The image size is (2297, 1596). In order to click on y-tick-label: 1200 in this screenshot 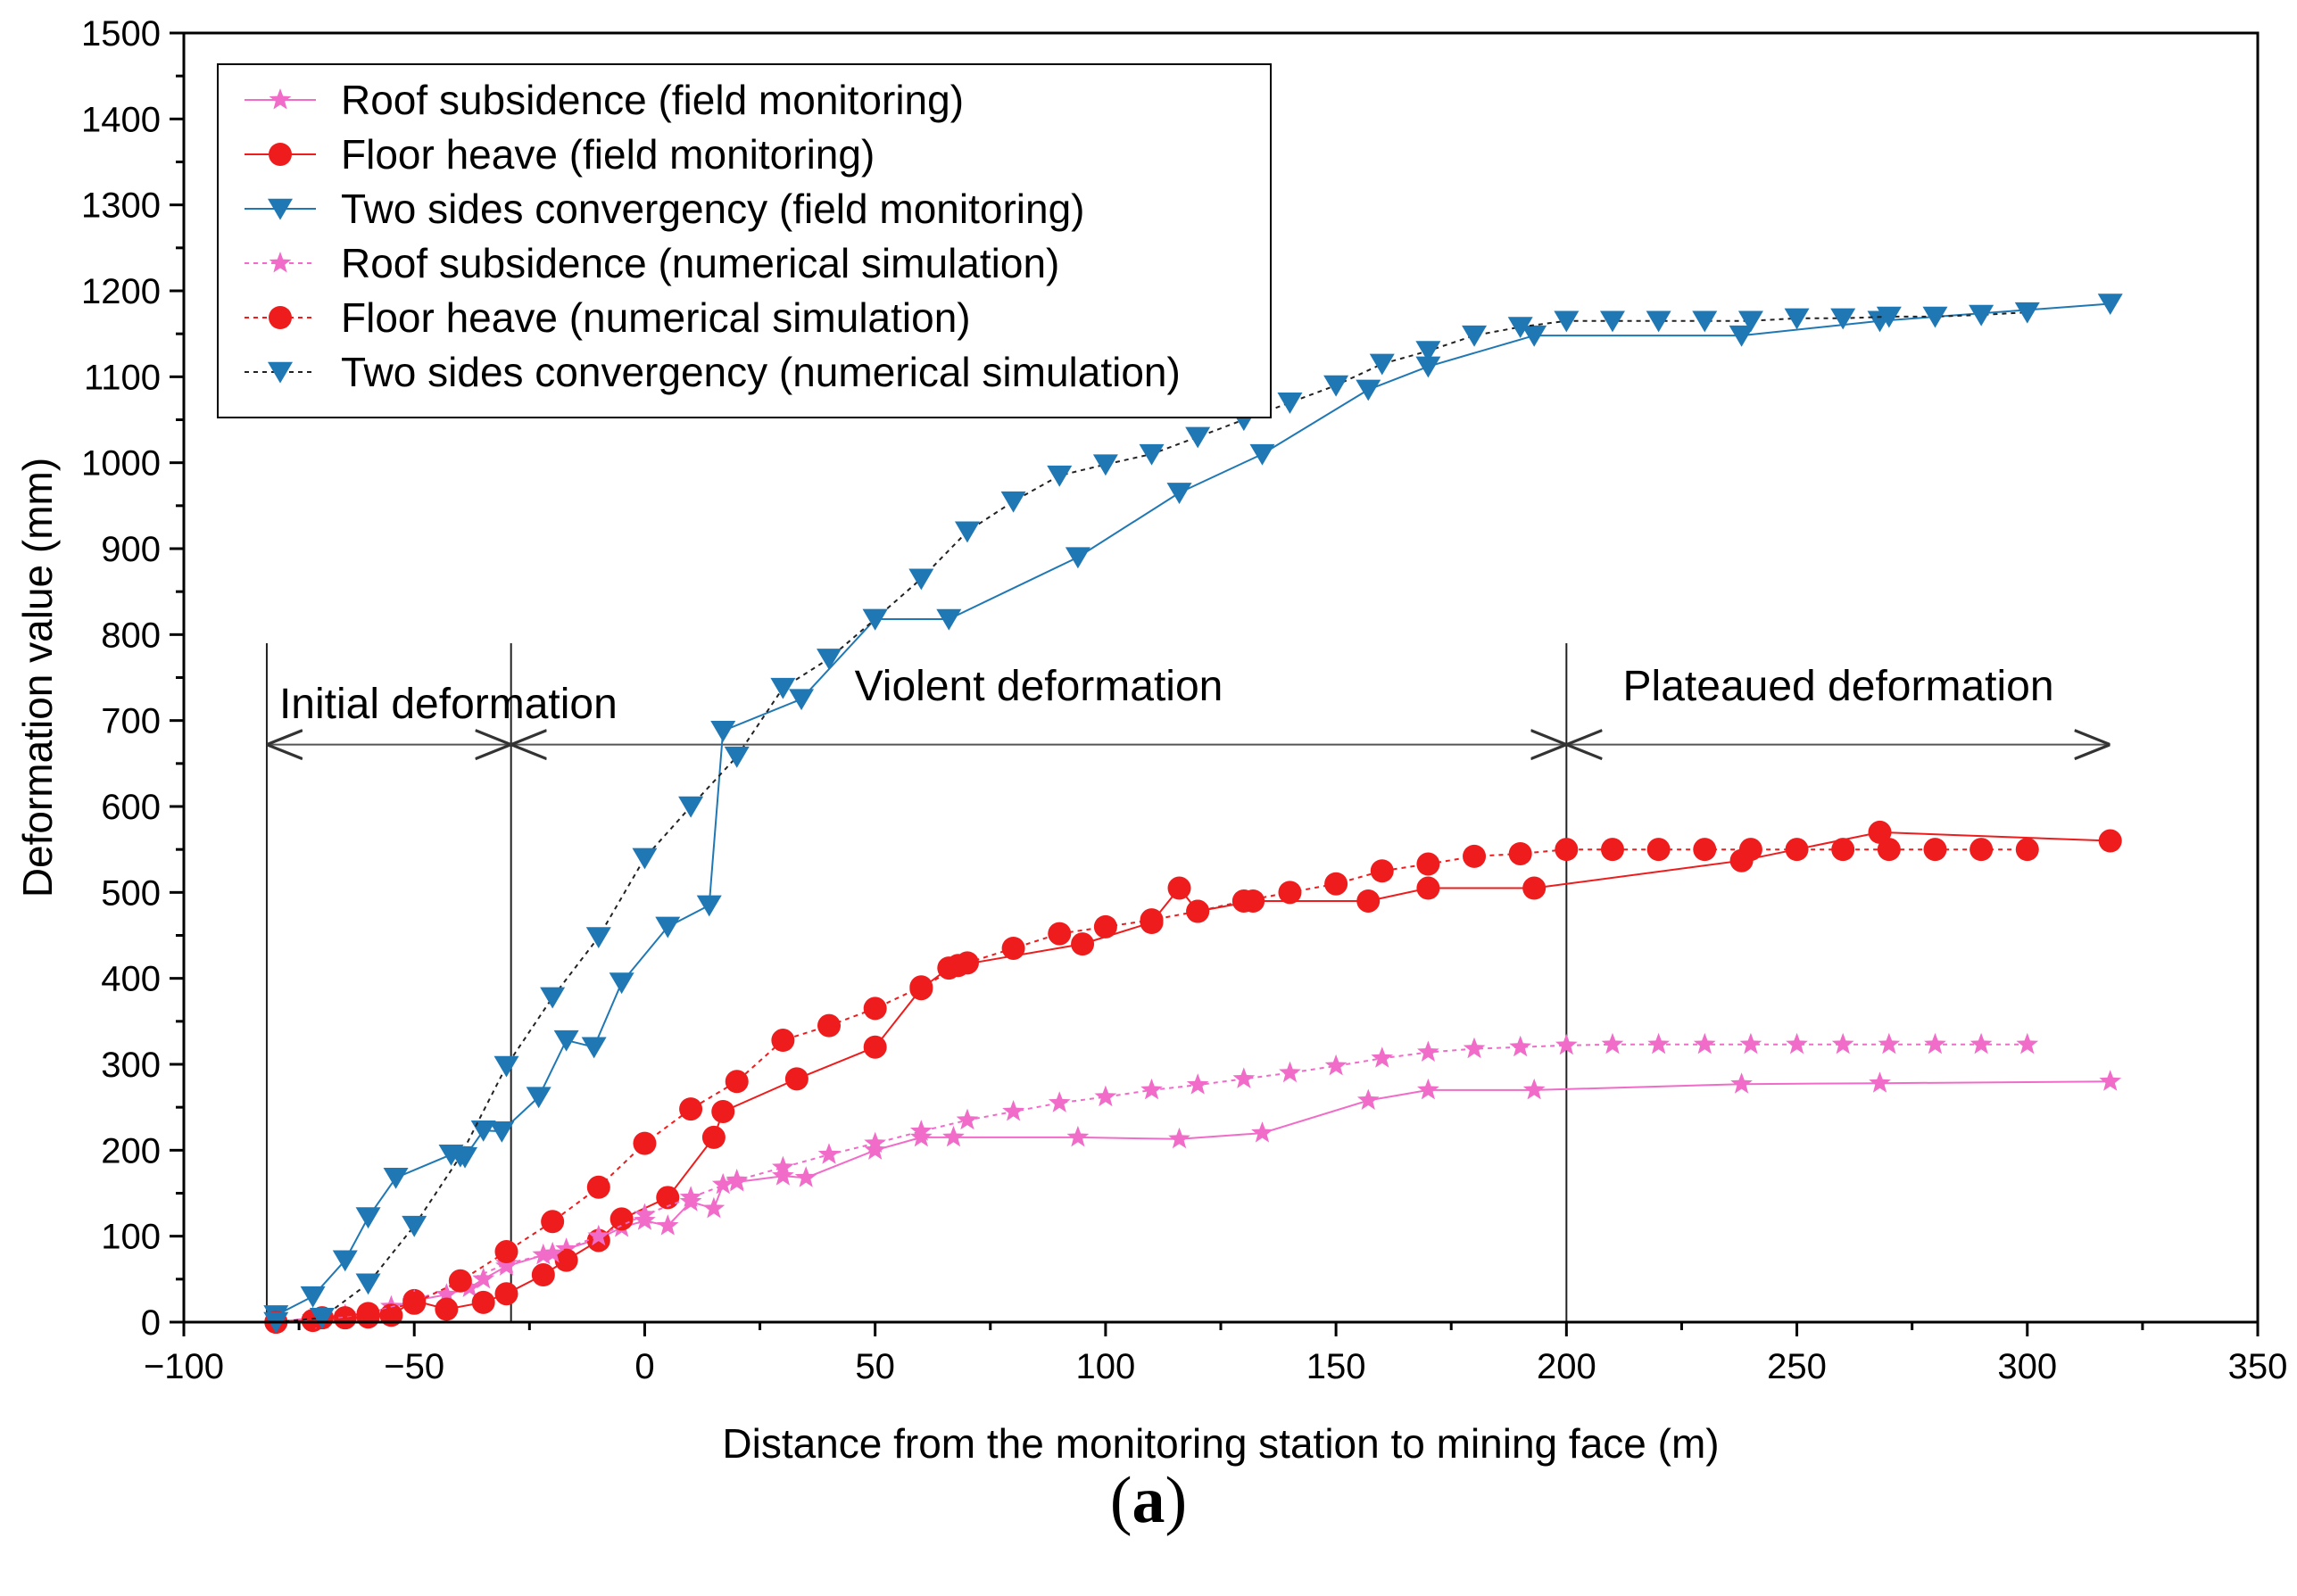, I will do `click(121, 291)`.